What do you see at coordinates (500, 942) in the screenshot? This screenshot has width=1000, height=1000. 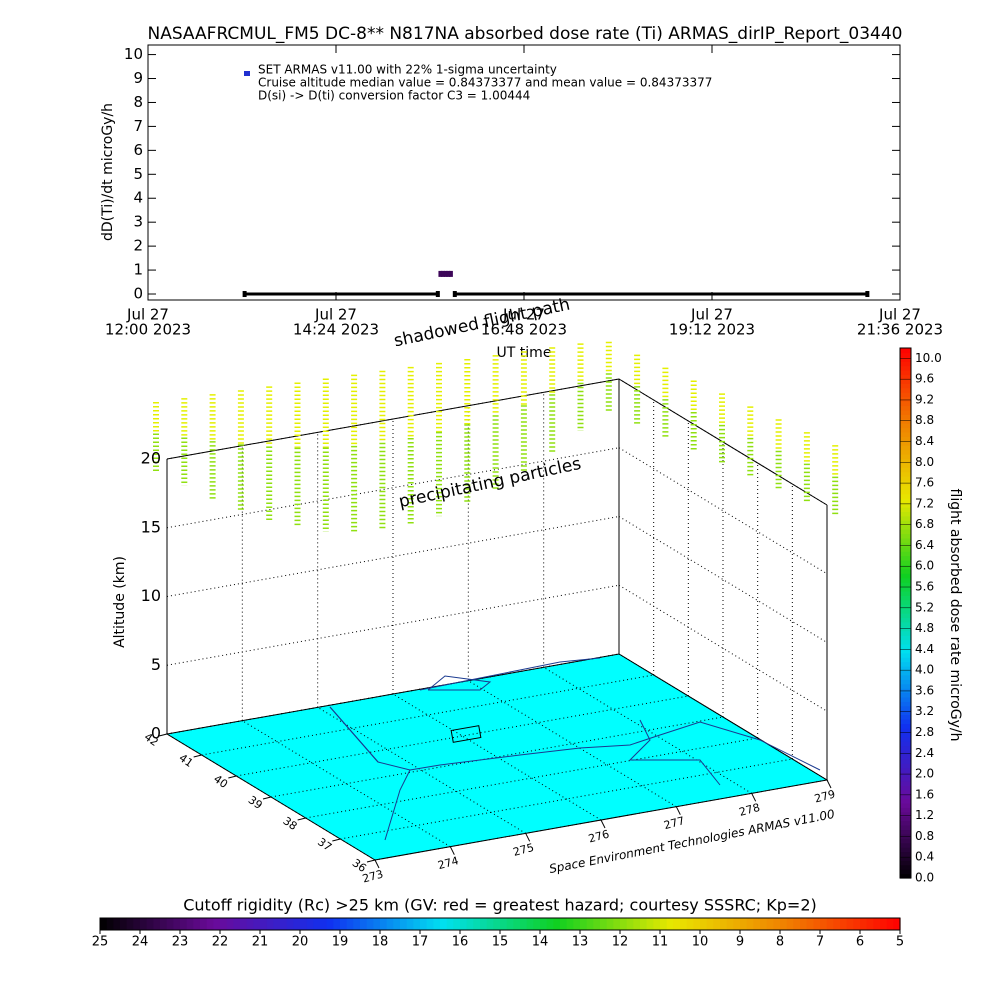 I see `colorbar-tick-label: 15` at bounding box center [500, 942].